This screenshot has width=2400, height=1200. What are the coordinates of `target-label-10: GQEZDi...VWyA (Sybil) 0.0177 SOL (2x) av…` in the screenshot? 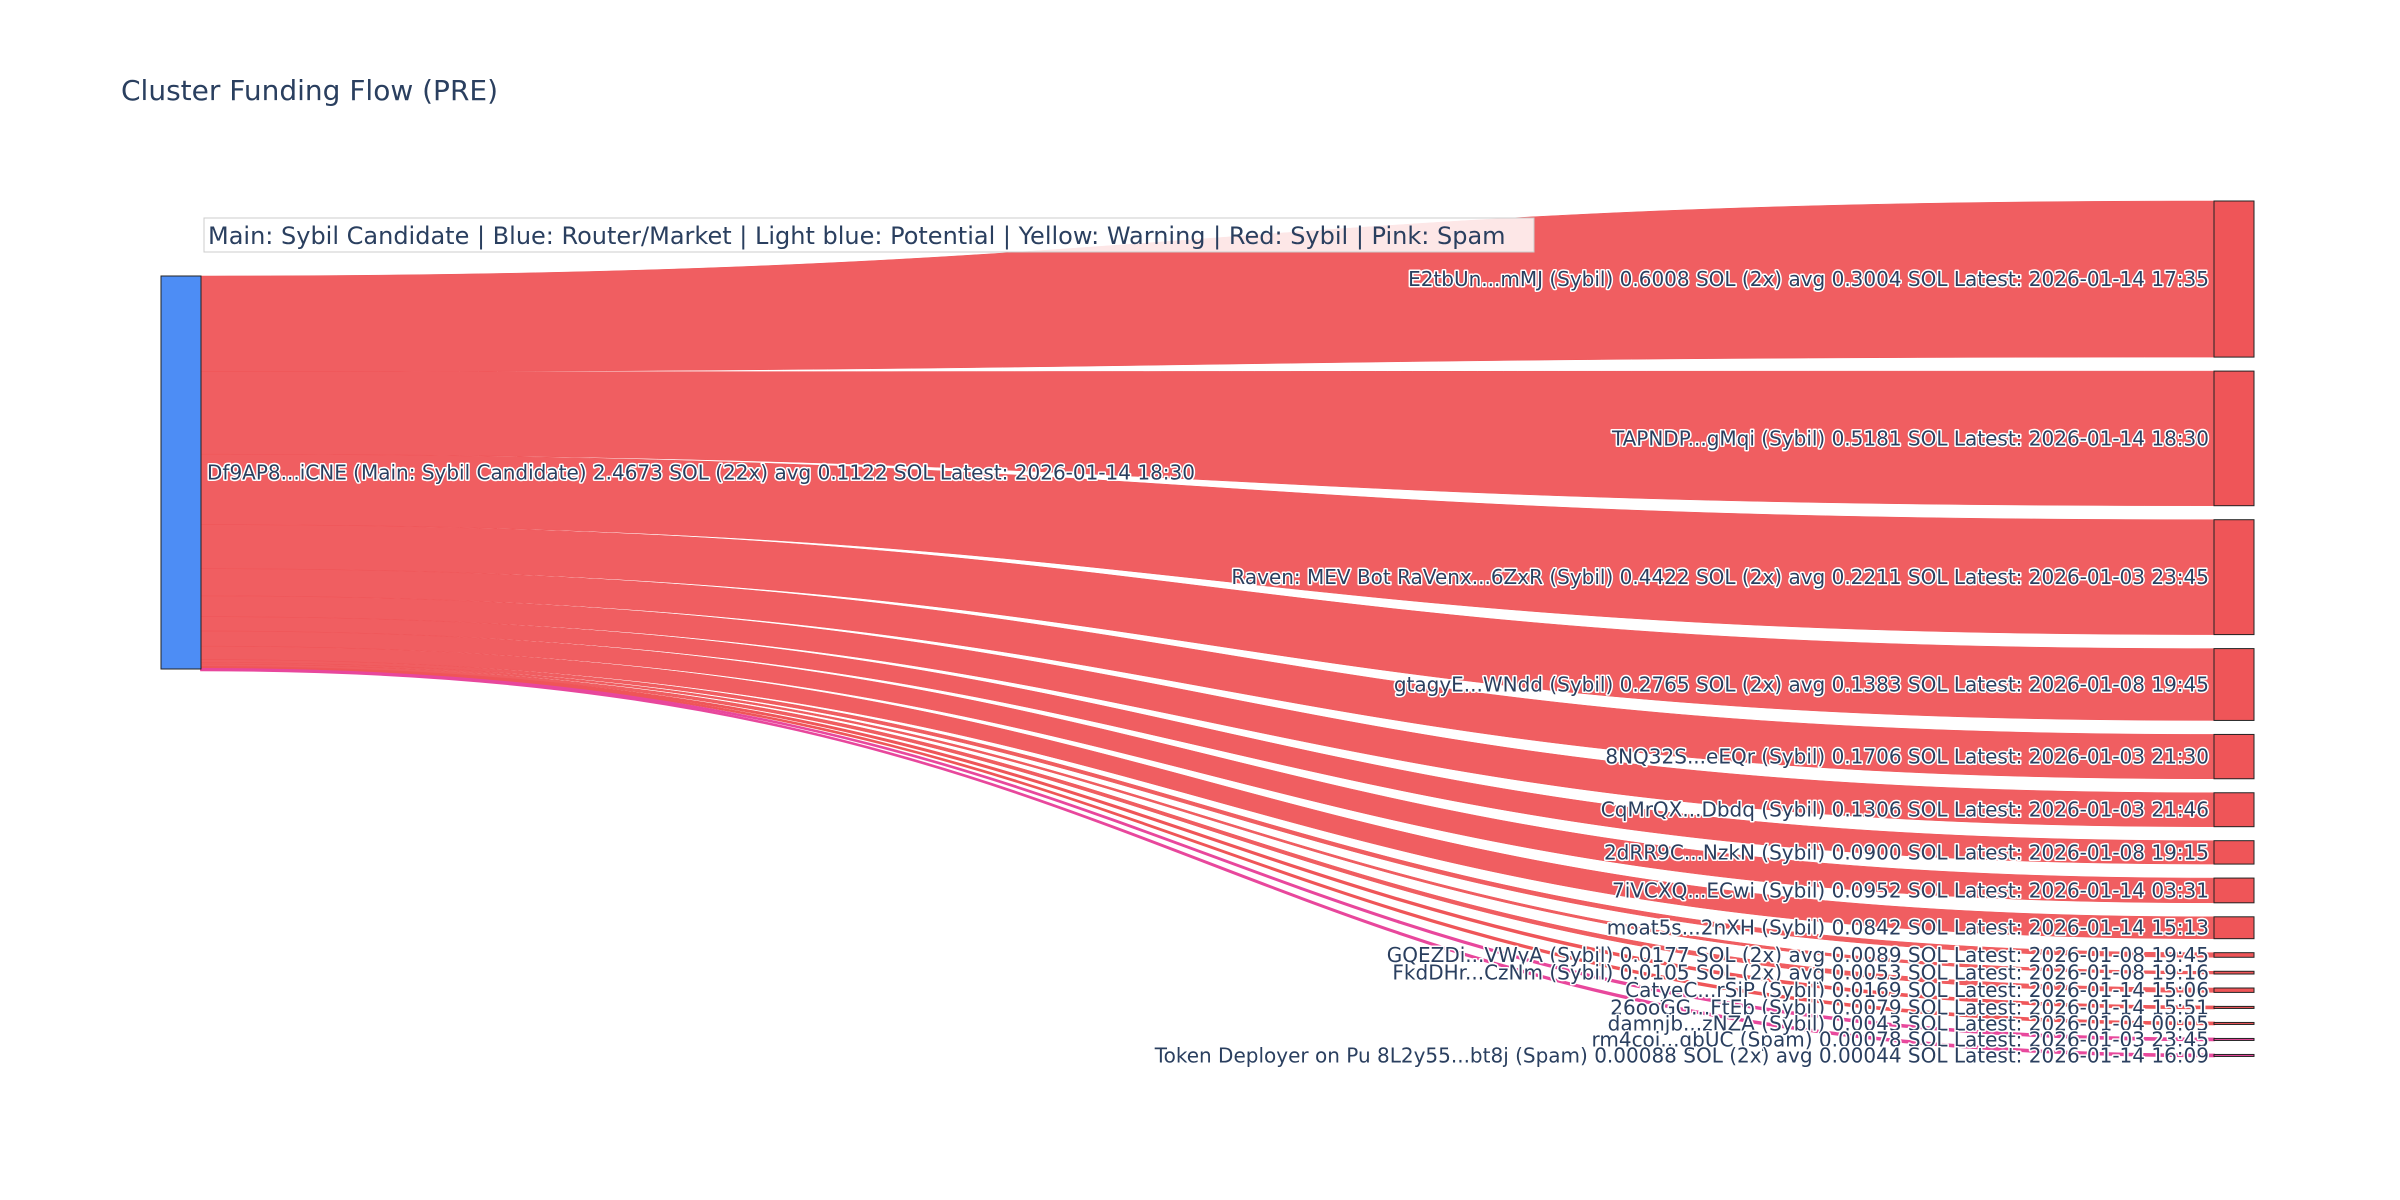 It's located at (1798, 955).